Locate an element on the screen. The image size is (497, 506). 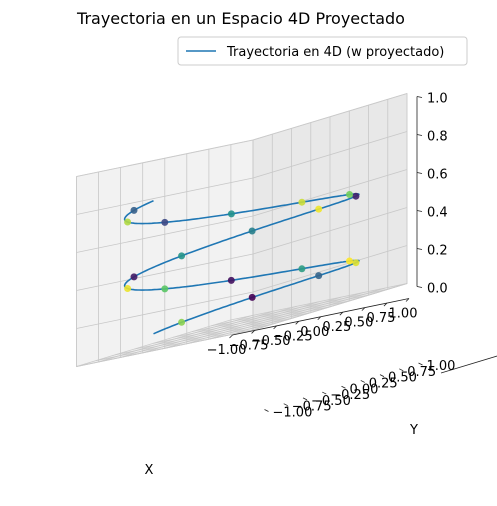
x-axis-label: X is located at coordinates (149, 470).